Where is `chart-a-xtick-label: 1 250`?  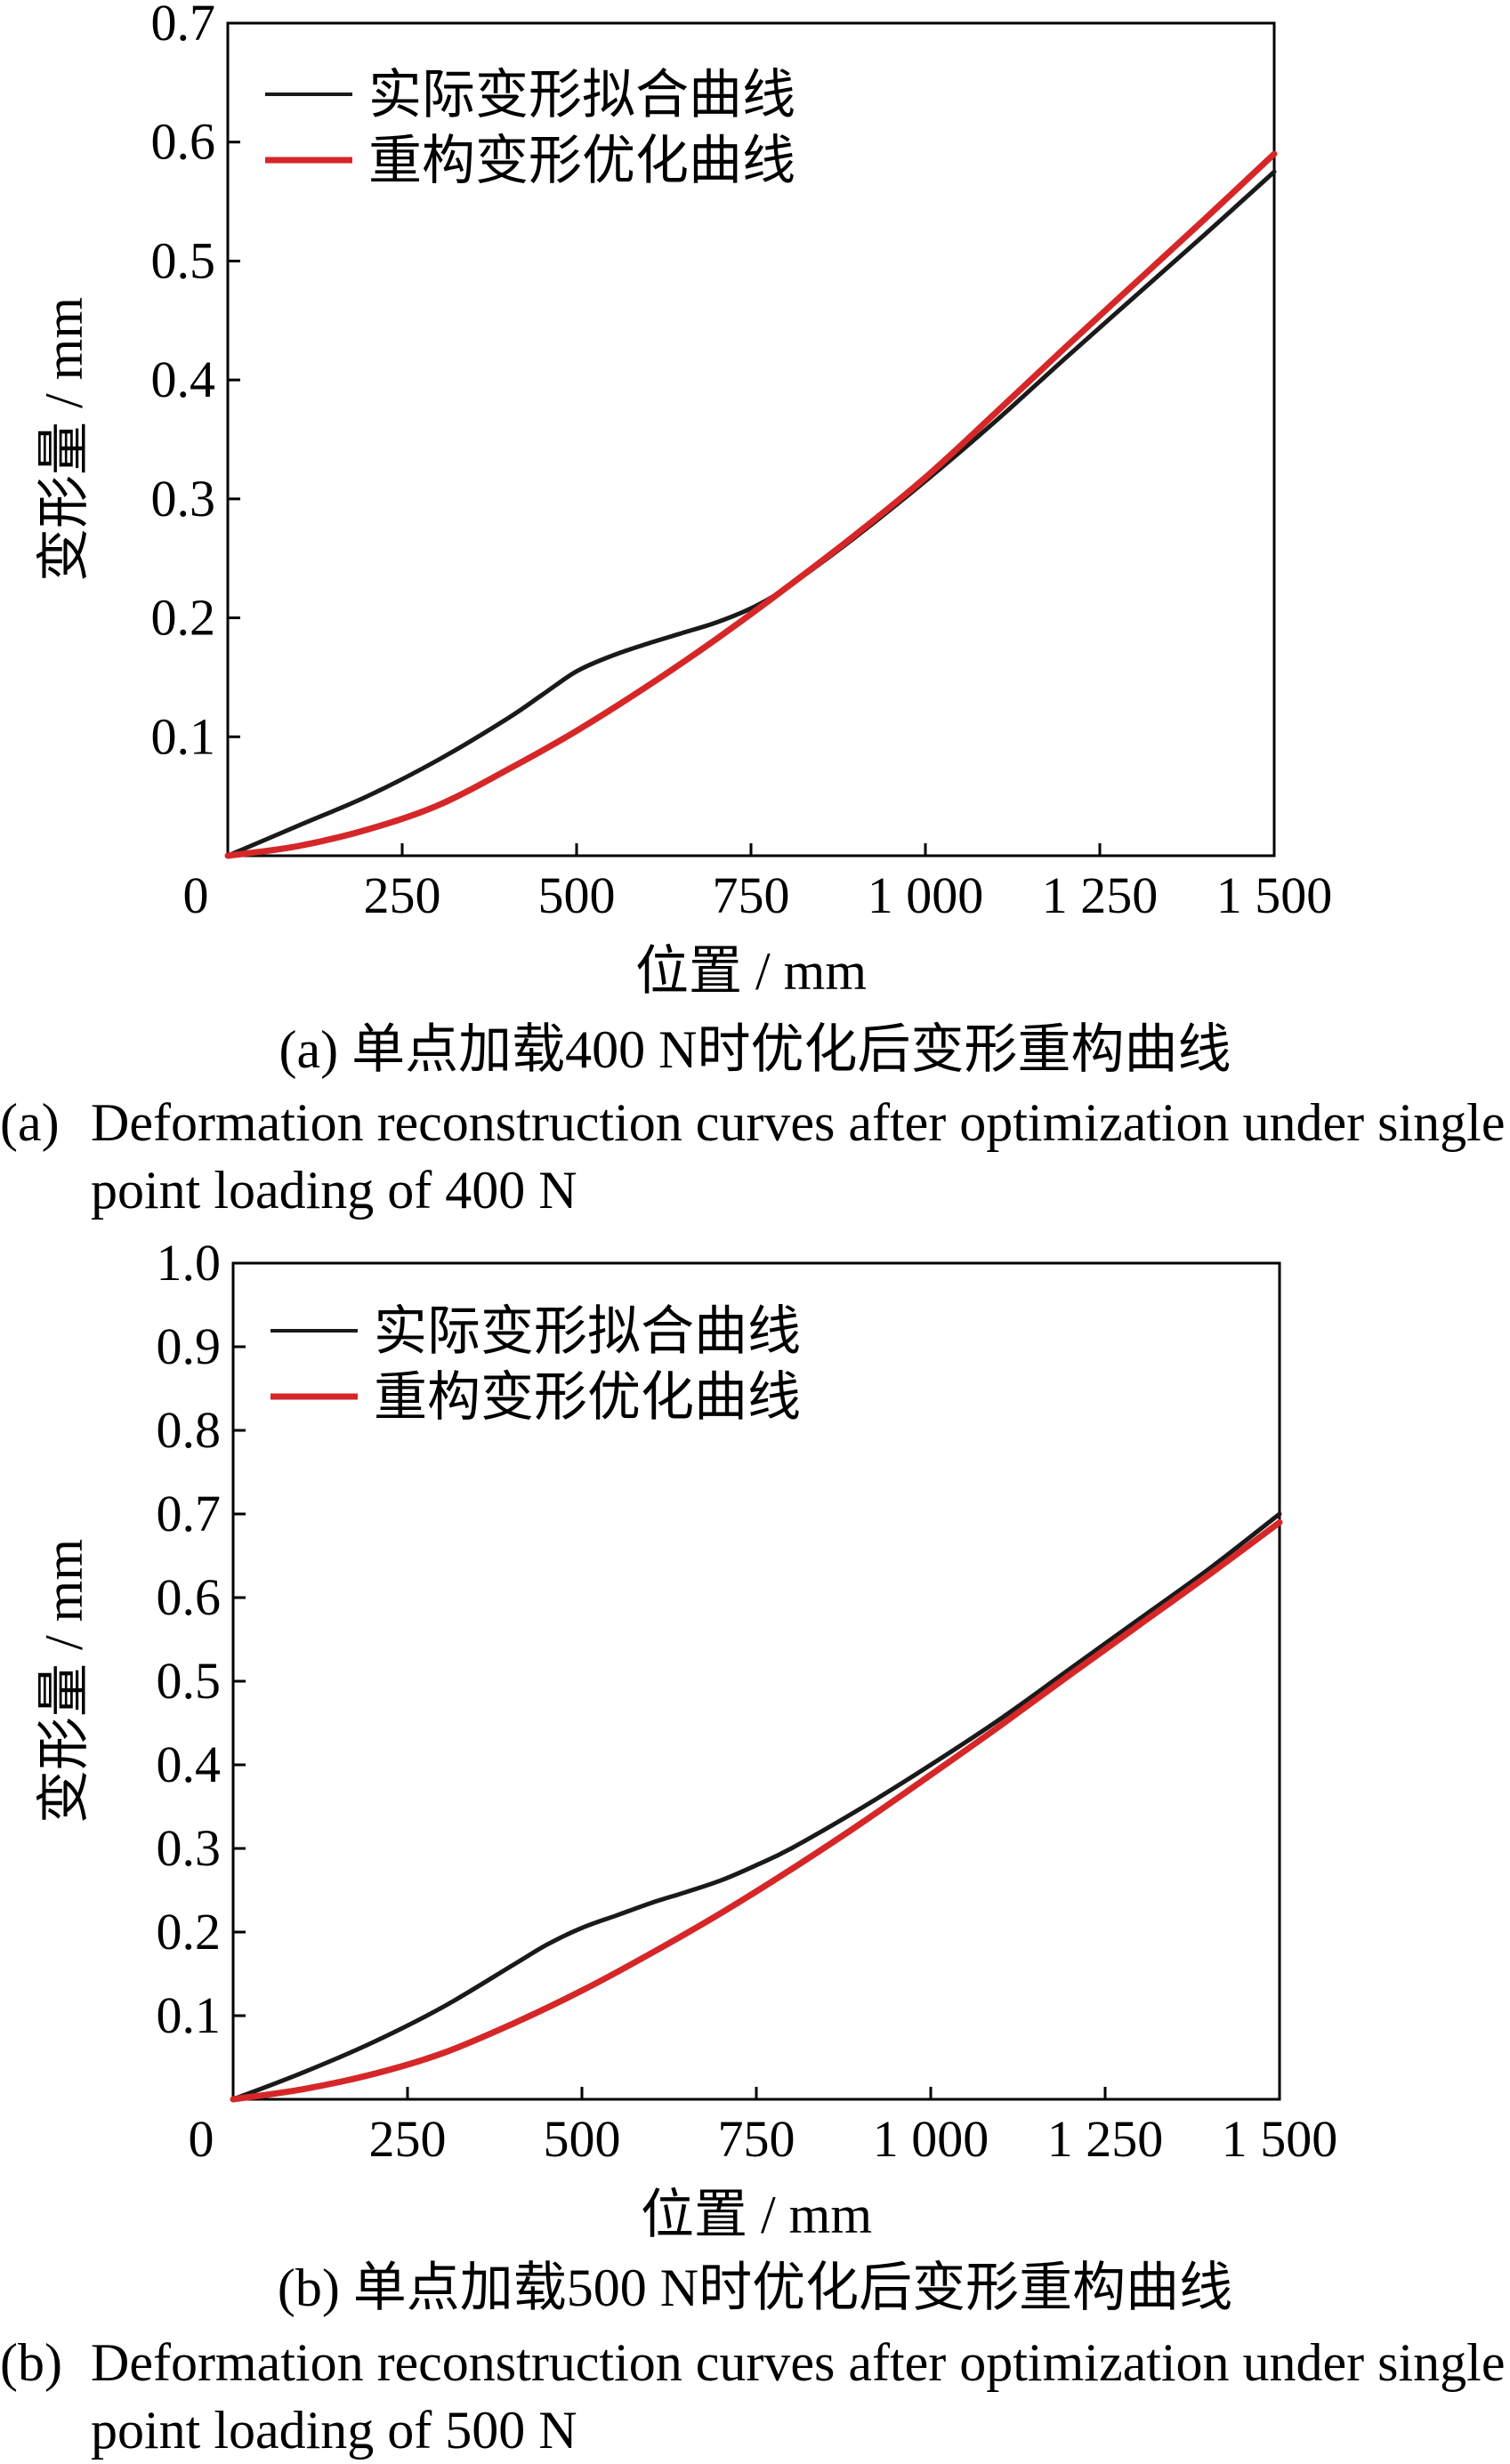
chart-a-xtick-label: 1 250 is located at coordinates (1100, 895).